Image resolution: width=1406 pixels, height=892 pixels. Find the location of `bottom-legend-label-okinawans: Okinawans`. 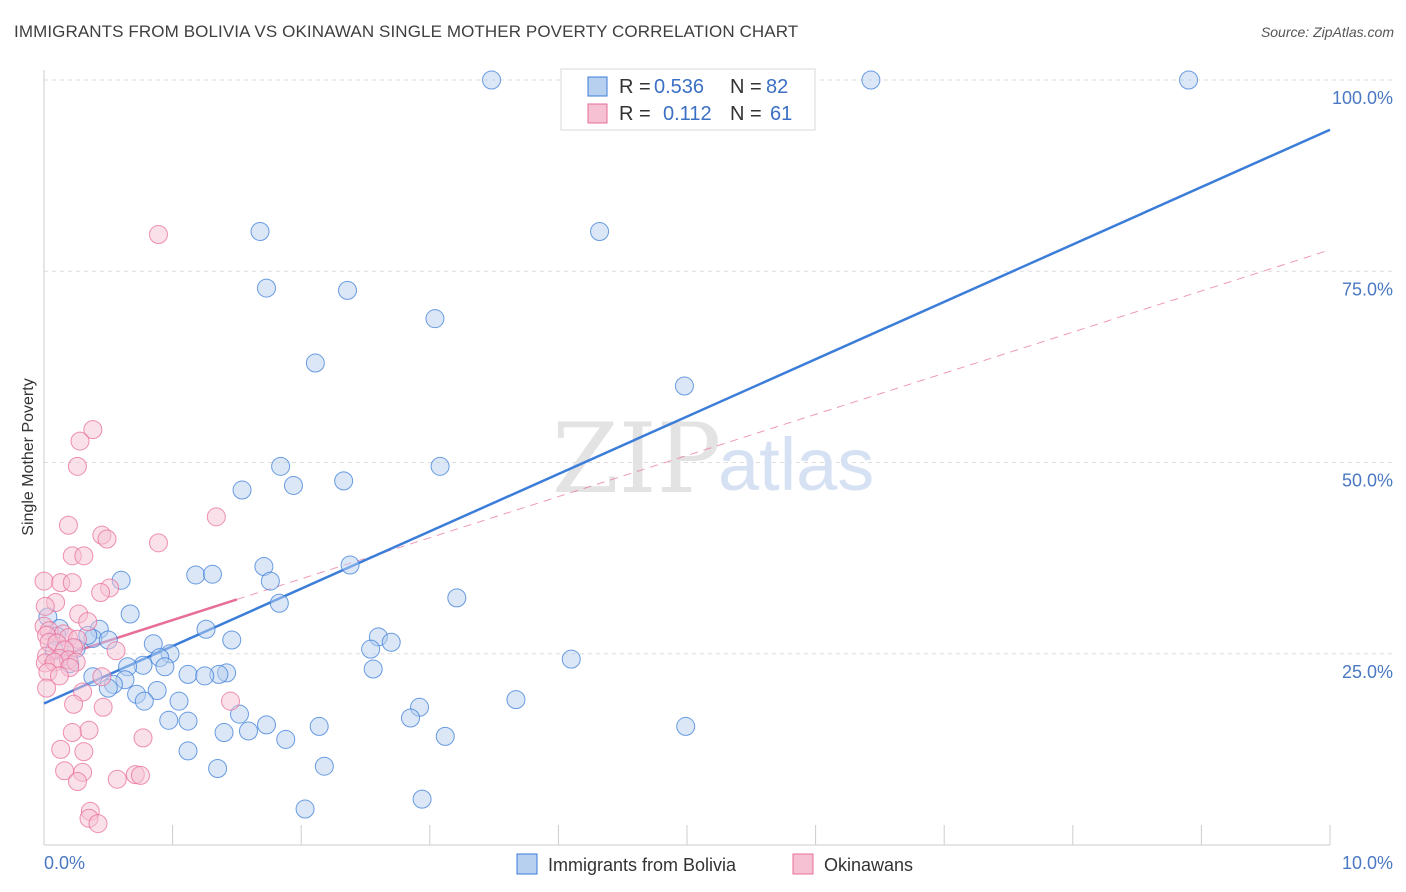

bottom-legend-label-okinawans: Okinawans is located at coordinates (868, 865).